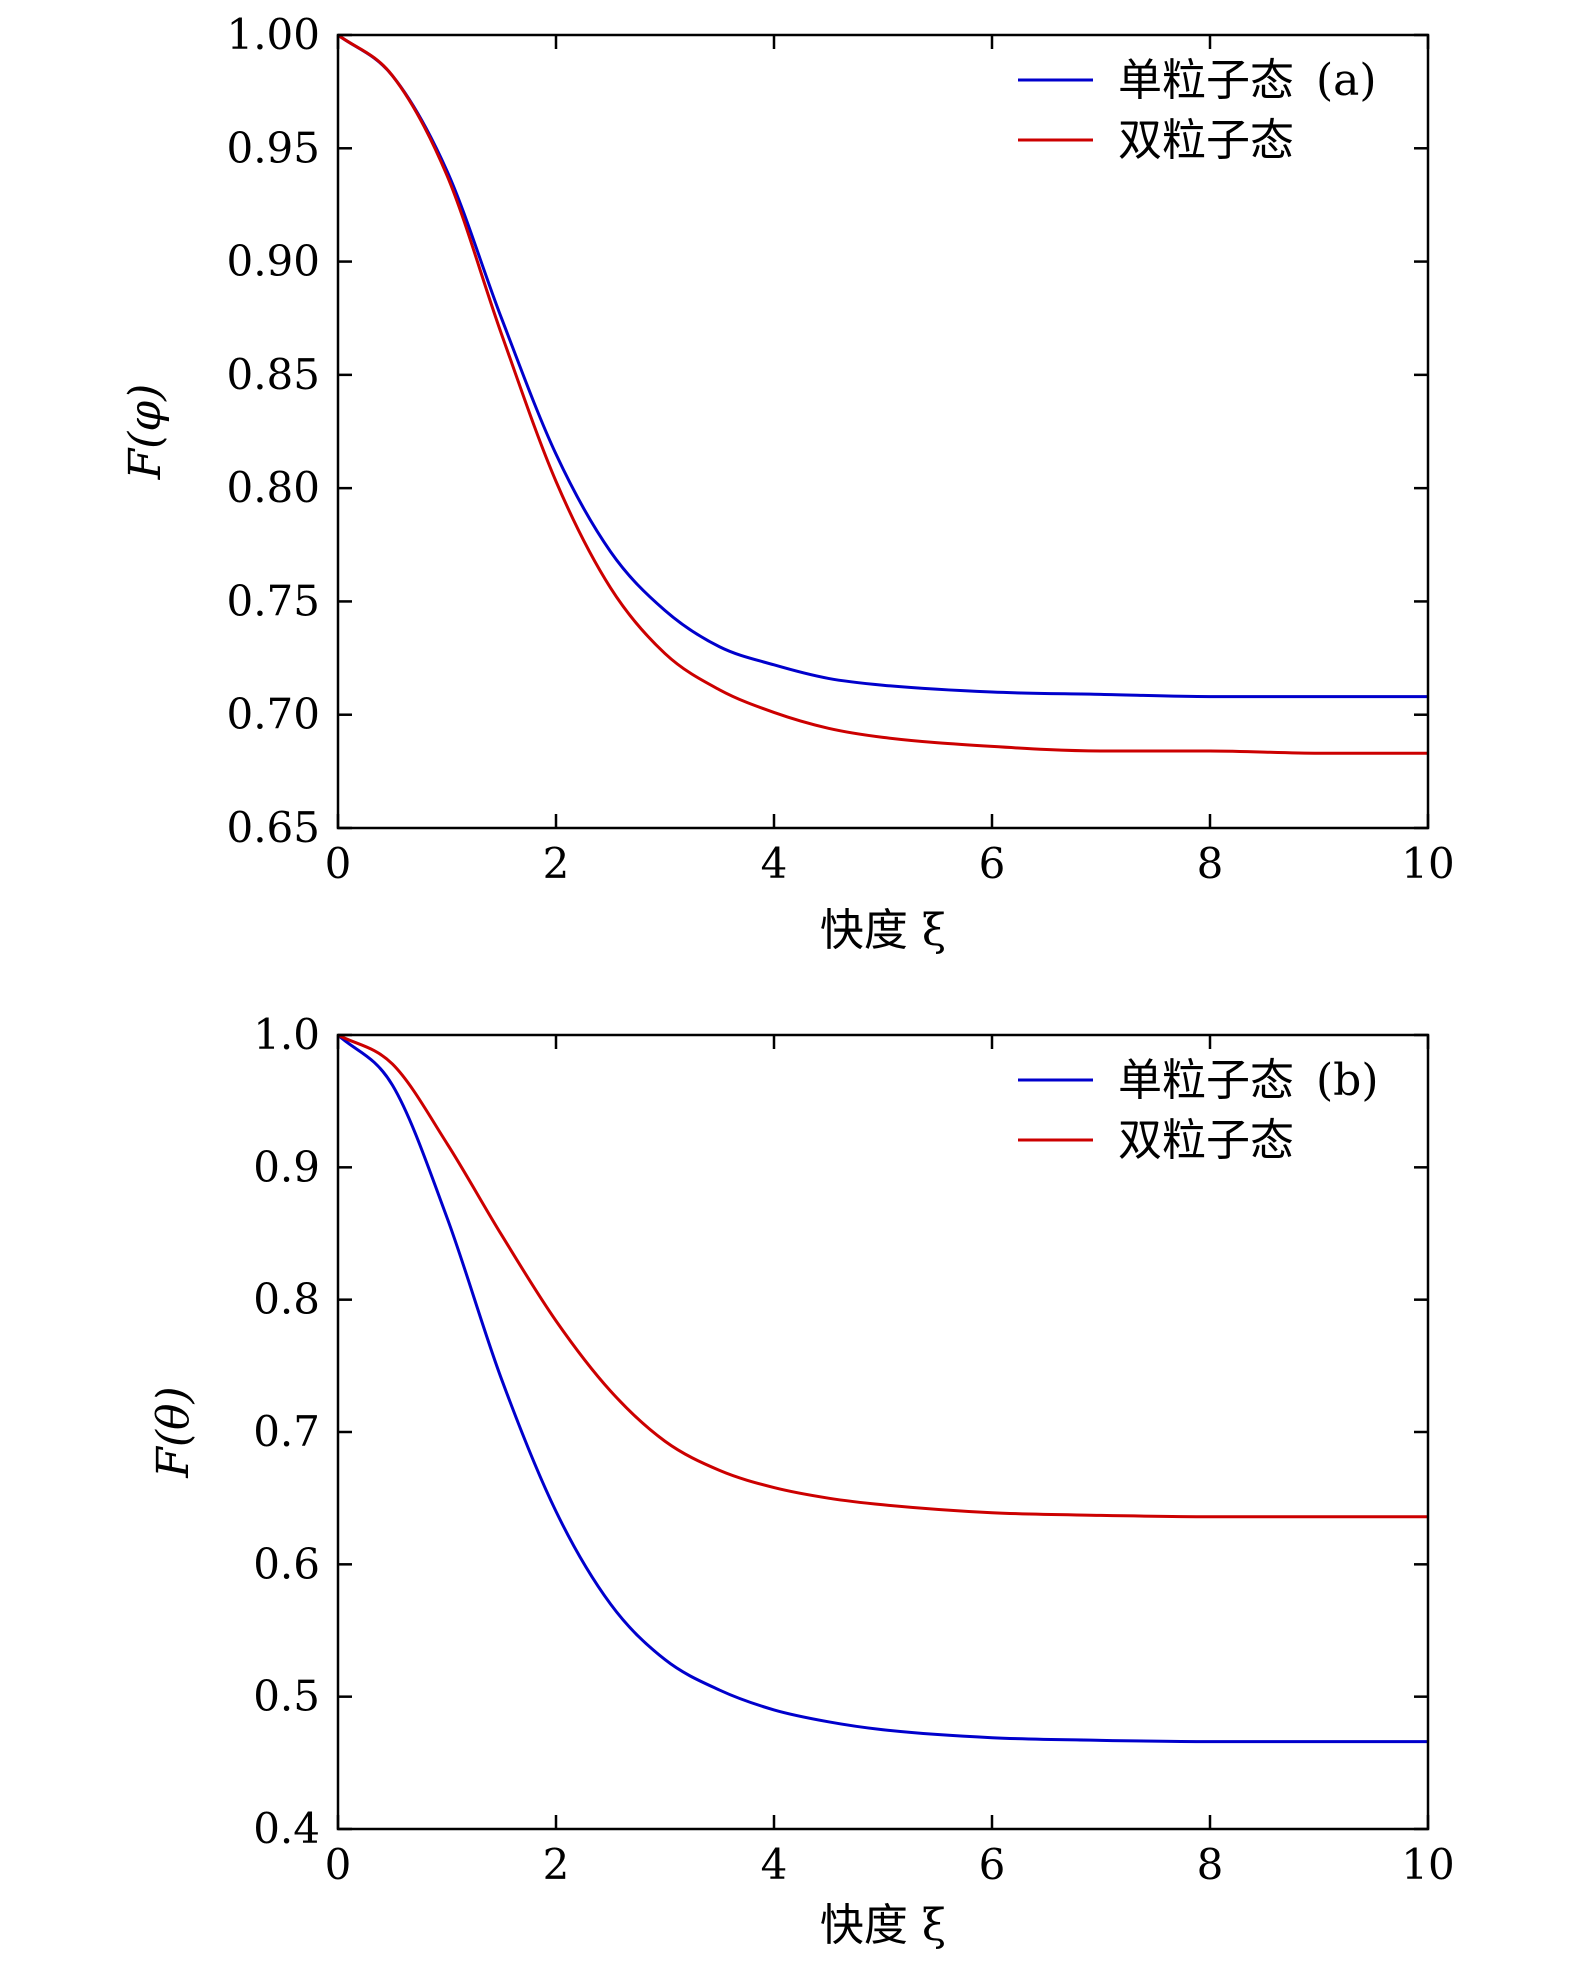 Image resolution: width=1575 pixels, height=1969 pixels. Describe the element at coordinates (273, 827) in the screenshot. I see `y-tick-label: 0.65` at that location.